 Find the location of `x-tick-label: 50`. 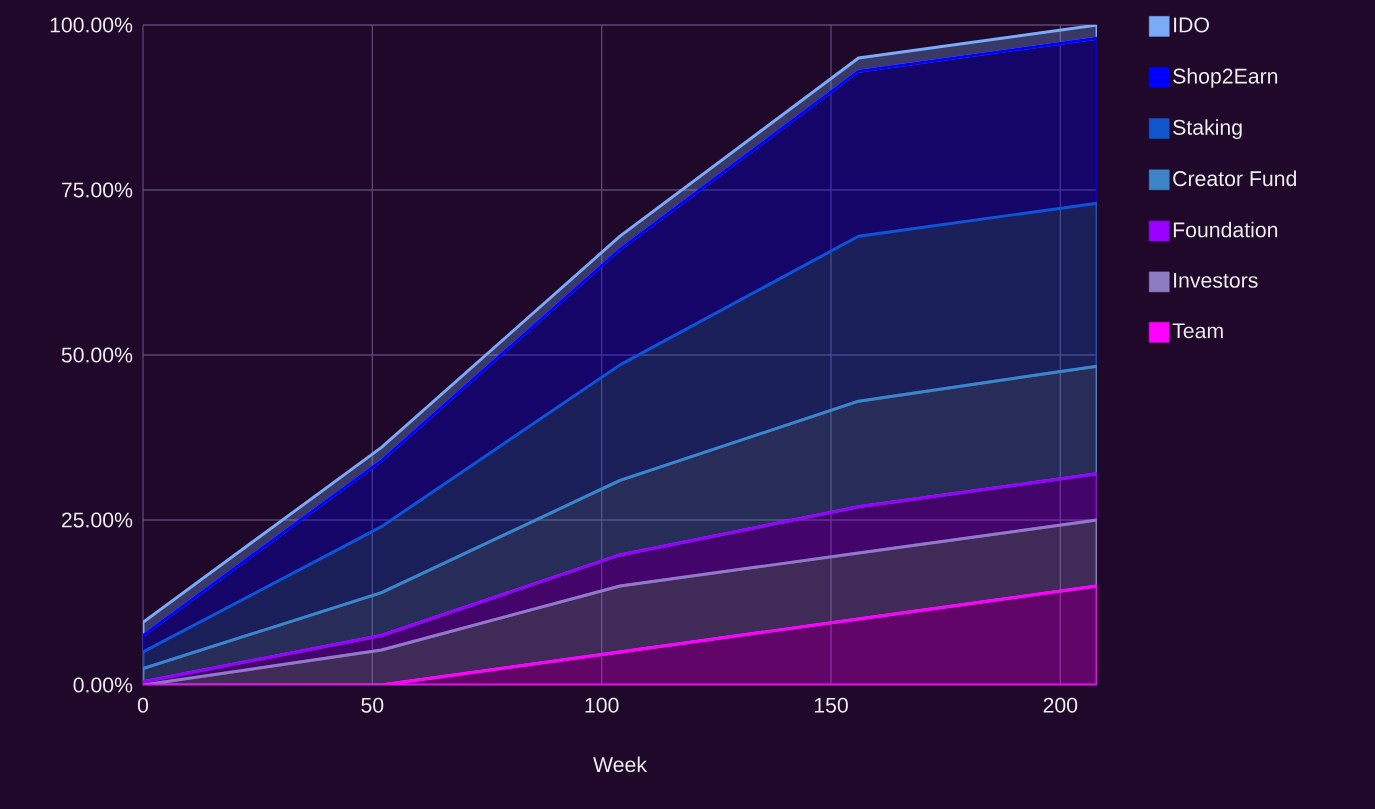

x-tick-label: 50 is located at coordinates (372, 705).